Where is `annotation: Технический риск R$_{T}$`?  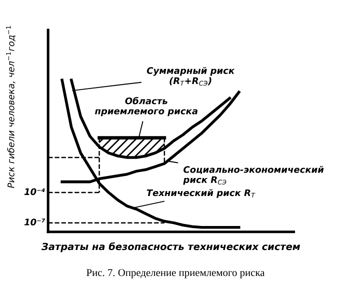 annotation: Технический риск R$_{T}$ is located at coordinates (201, 193).